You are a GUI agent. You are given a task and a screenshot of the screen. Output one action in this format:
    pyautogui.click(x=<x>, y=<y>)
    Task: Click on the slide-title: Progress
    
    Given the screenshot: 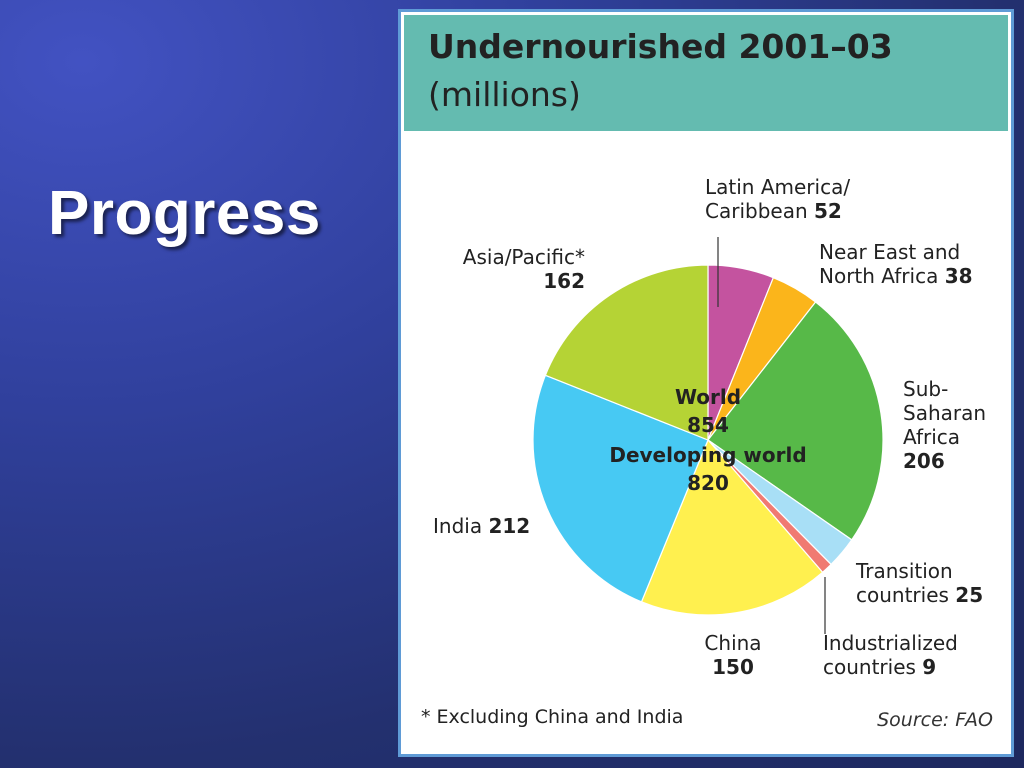 What is the action you would take?
    pyautogui.click(x=184, y=213)
    